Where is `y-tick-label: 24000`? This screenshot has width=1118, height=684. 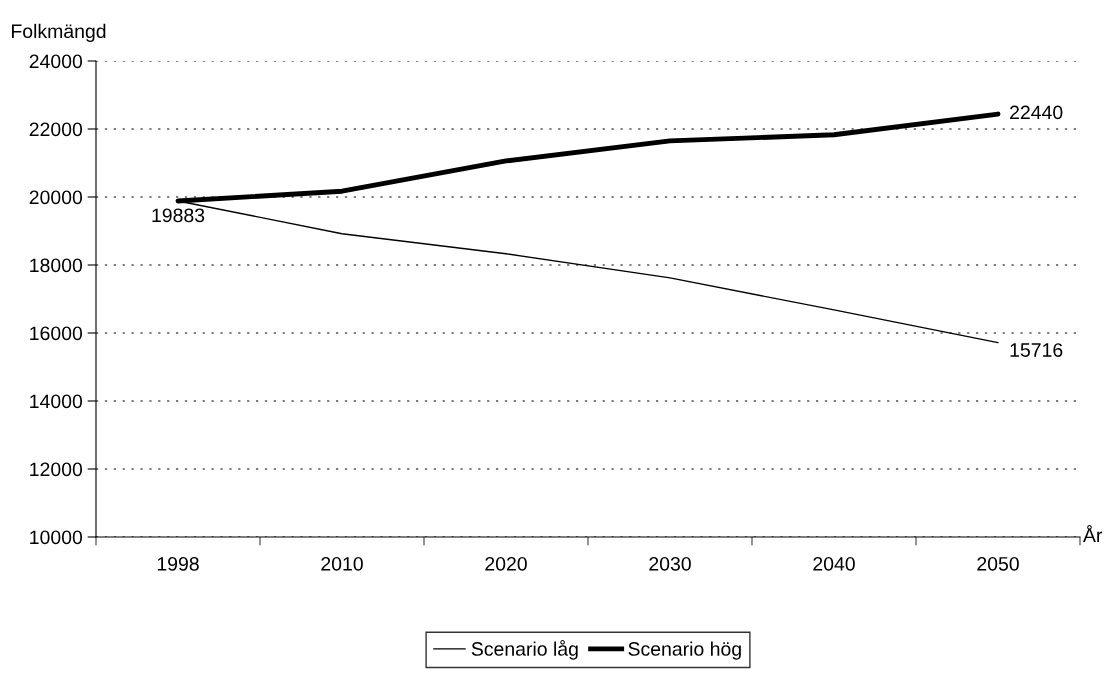 y-tick-label: 24000 is located at coordinates (56, 61).